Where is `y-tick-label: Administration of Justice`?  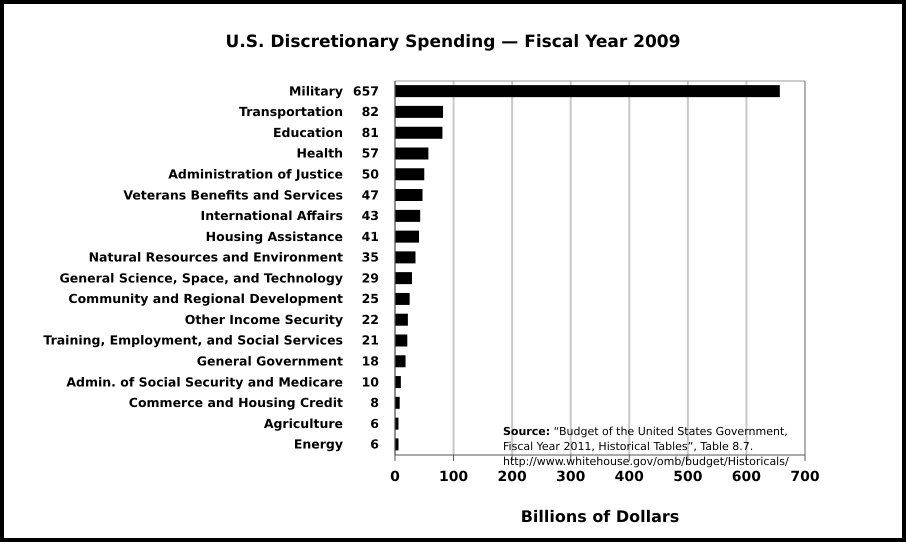 y-tick-label: Administration of Justice is located at coordinates (255, 174).